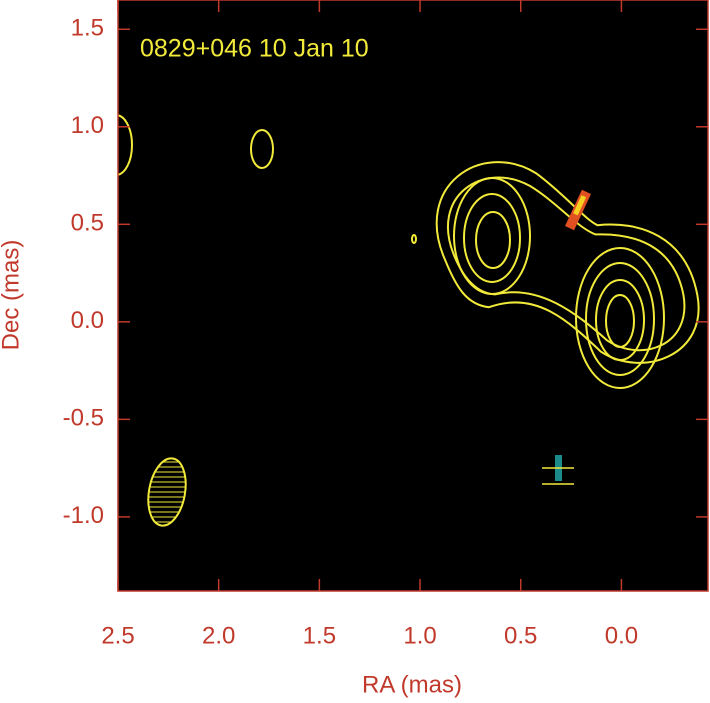  I want to click on y-tick-label: 1.0, so click(87, 125).